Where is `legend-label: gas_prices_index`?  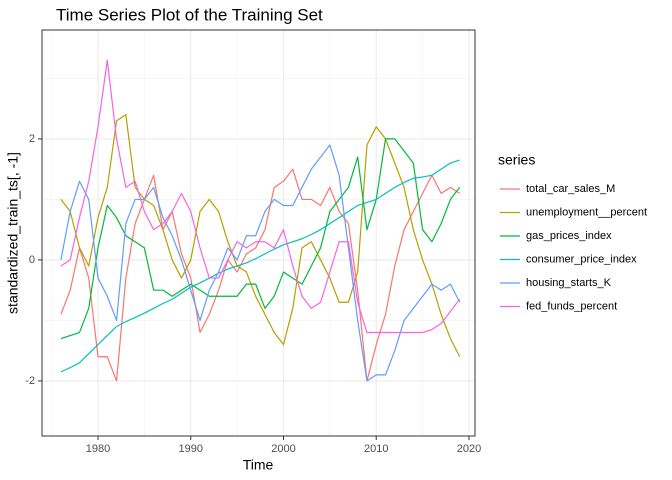 legend-label: gas_prices_index is located at coordinates (569, 236).